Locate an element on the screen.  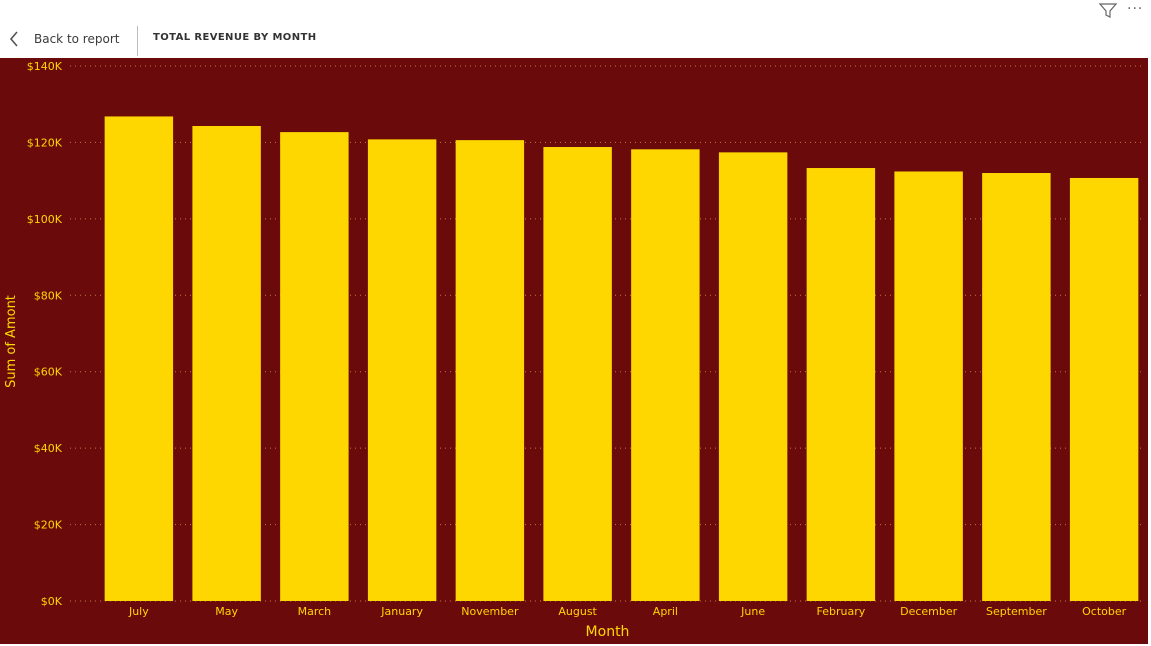
x-tick-label: January is located at coordinates (401, 611).